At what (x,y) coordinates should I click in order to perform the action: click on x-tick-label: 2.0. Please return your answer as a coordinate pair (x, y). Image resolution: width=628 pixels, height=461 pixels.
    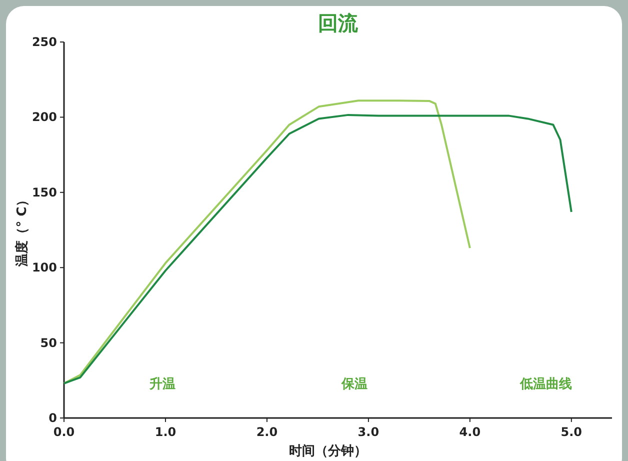
    Looking at the image, I should click on (267, 432).